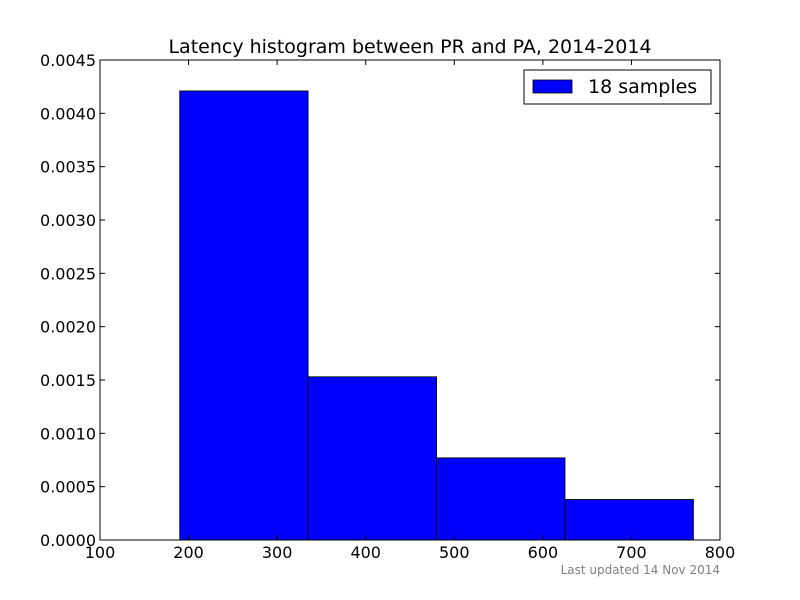  I want to click on x-tick-label-800: 800, so click(720, 552).